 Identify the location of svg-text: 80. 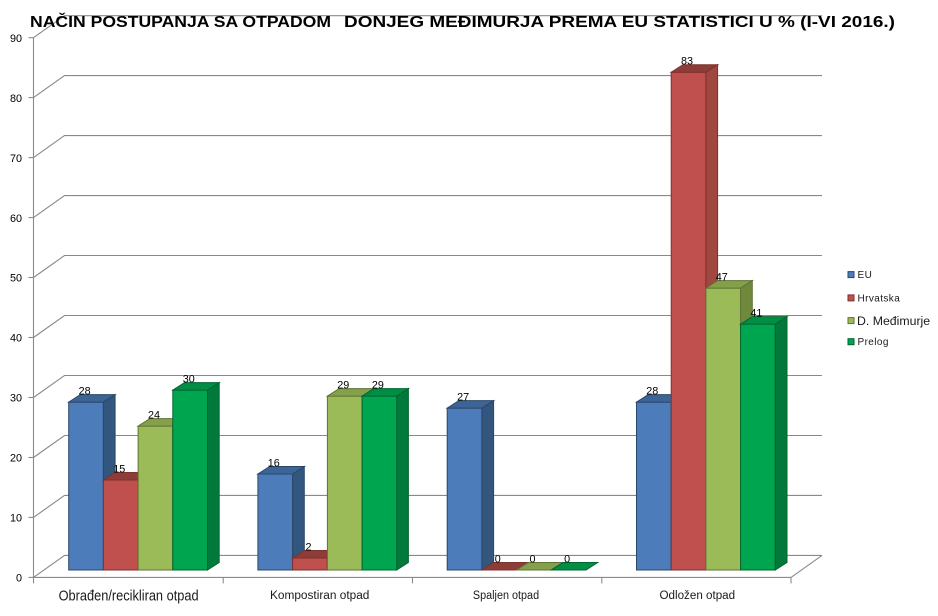
(16, 99).